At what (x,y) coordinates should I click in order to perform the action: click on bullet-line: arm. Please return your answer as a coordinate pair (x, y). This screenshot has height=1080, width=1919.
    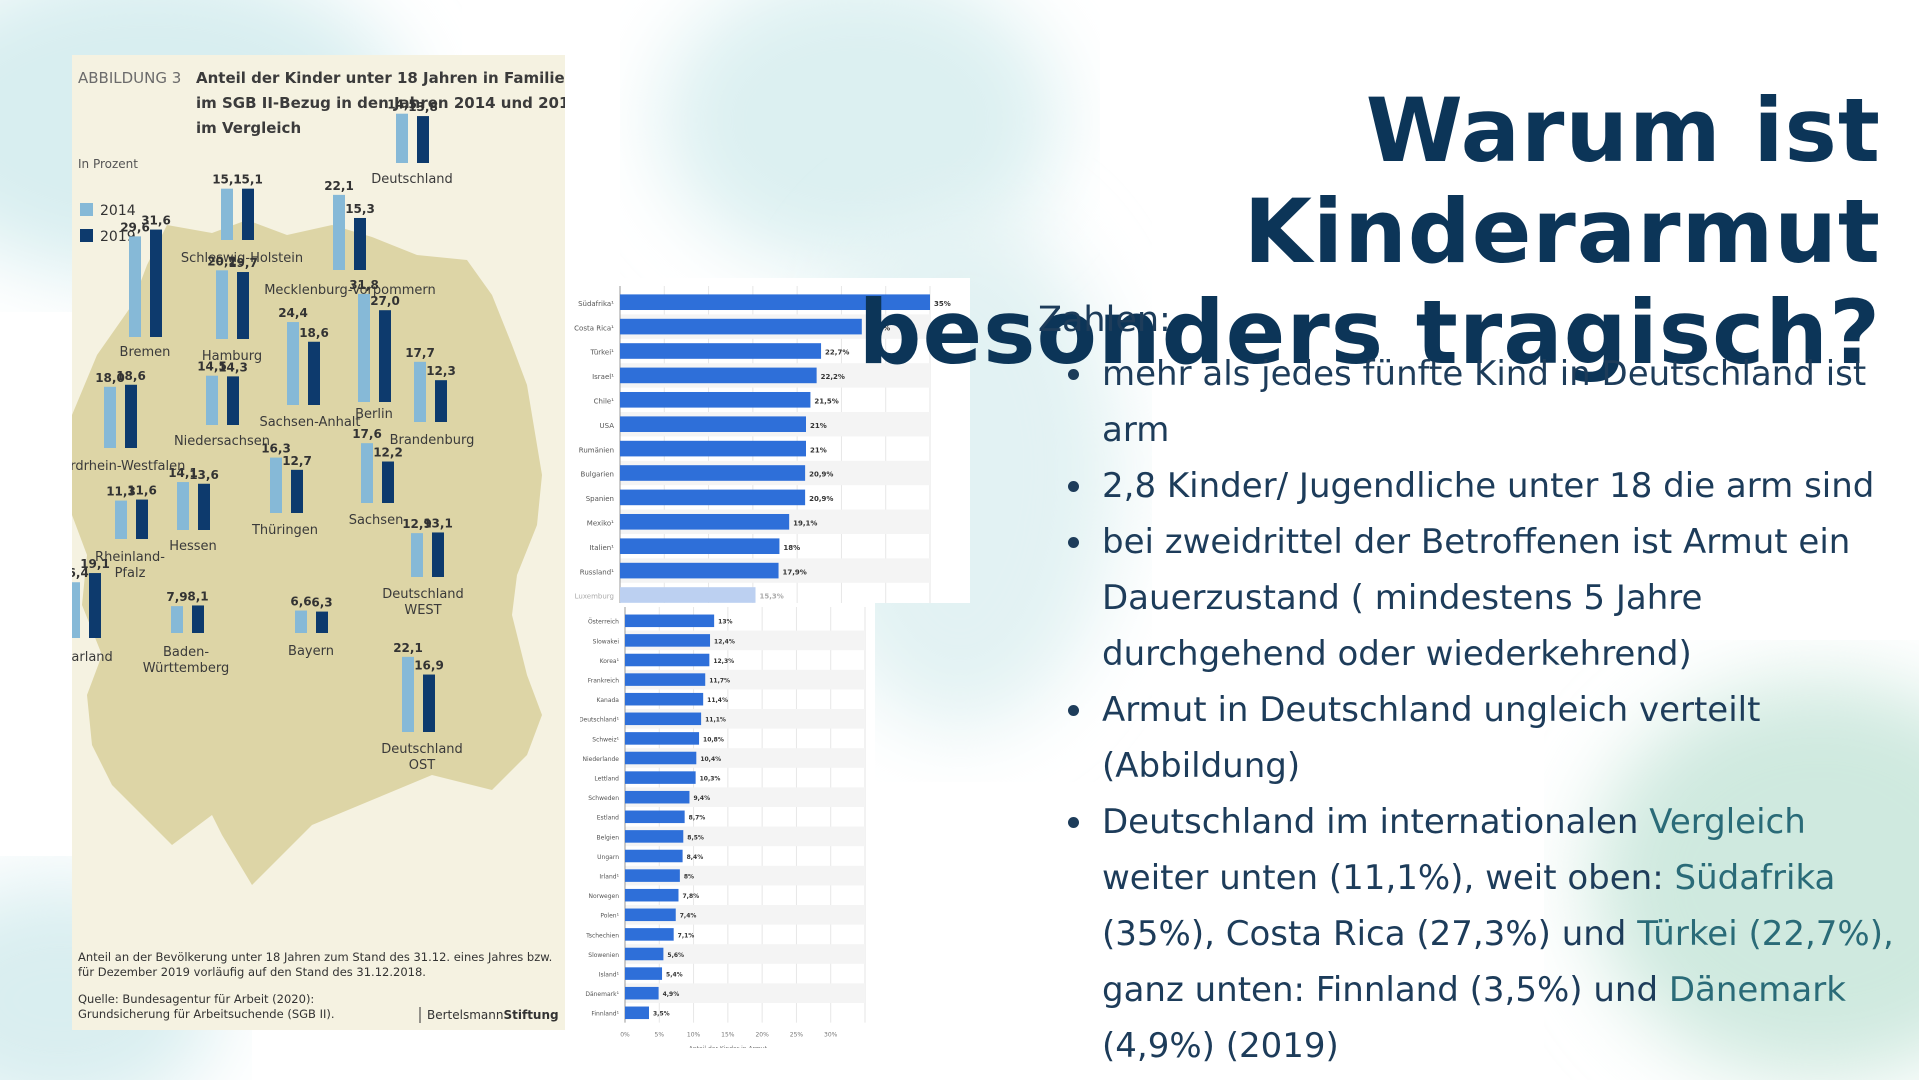
    Looking at the image, I should click on (1136, 430).